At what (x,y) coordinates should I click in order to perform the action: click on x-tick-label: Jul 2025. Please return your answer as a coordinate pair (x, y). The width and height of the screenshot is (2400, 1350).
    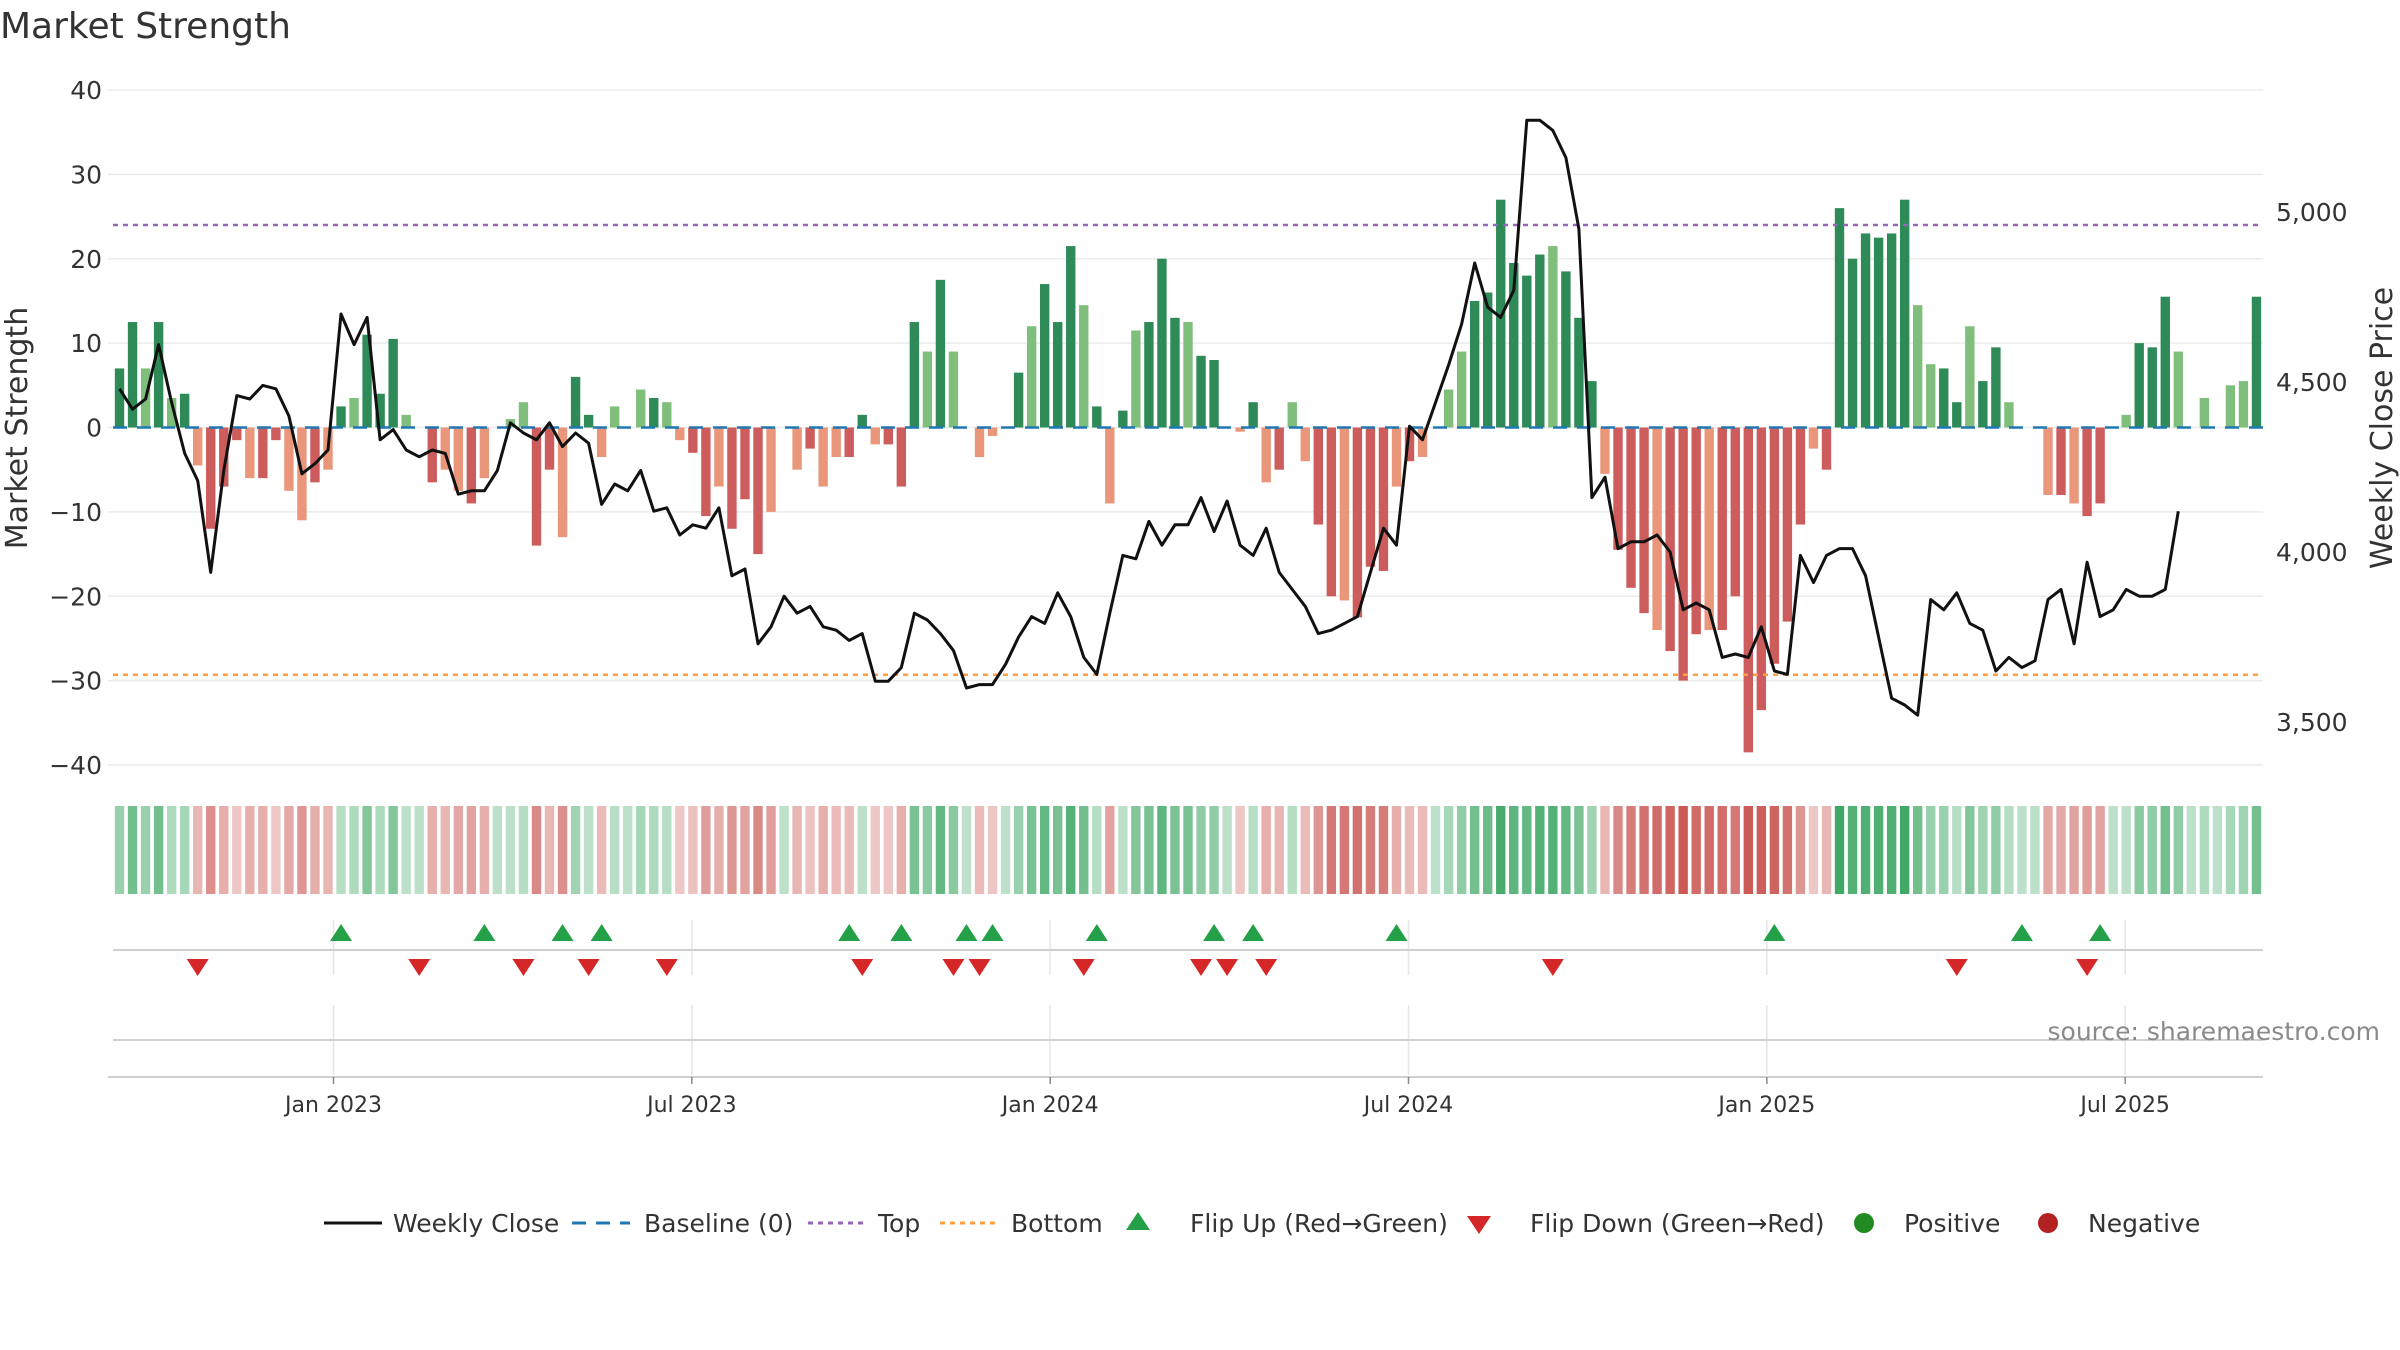
    Looking at the image, I should click on (2124, 1105).